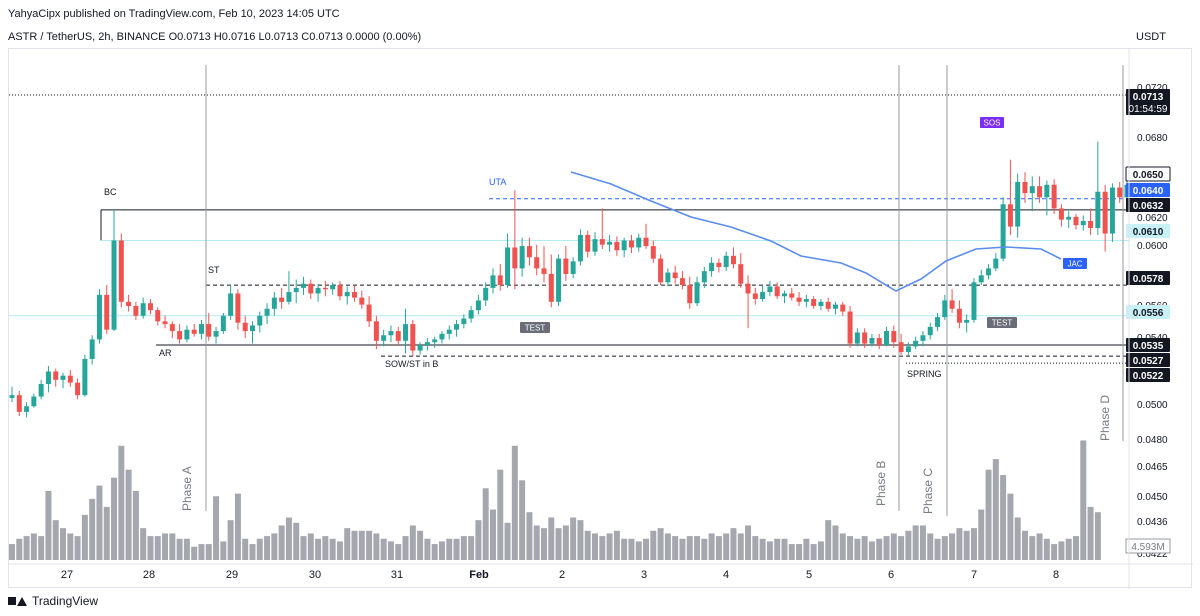 The height and width of the screenshot is (616, 1200). What do you see at coordinates (1152, 522) in the screenshot?
I see `y-tick-label: 0.0436` at bounding box center [1152, 522].